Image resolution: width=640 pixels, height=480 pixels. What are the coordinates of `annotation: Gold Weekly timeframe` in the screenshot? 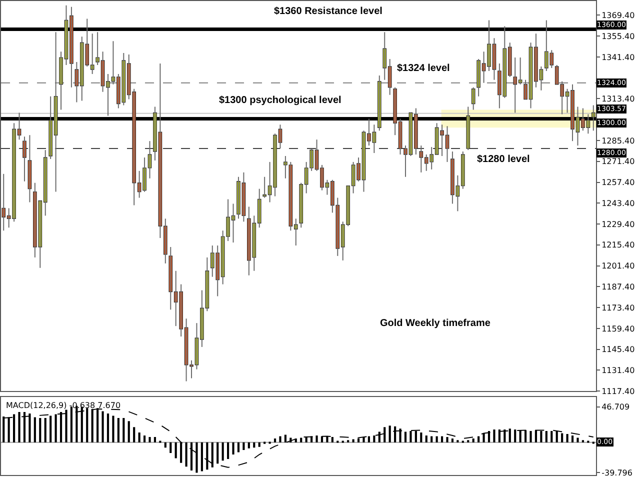 It's located at (435, 323).